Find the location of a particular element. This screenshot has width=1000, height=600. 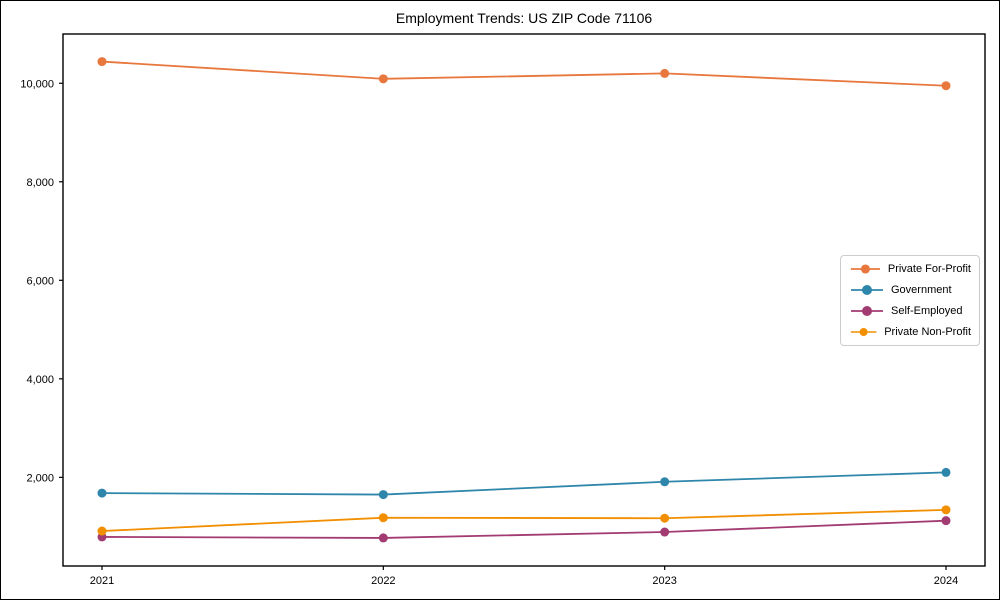

legend-item-private-non-profit: Private Non-Profit is located at coordinates (910, 332).